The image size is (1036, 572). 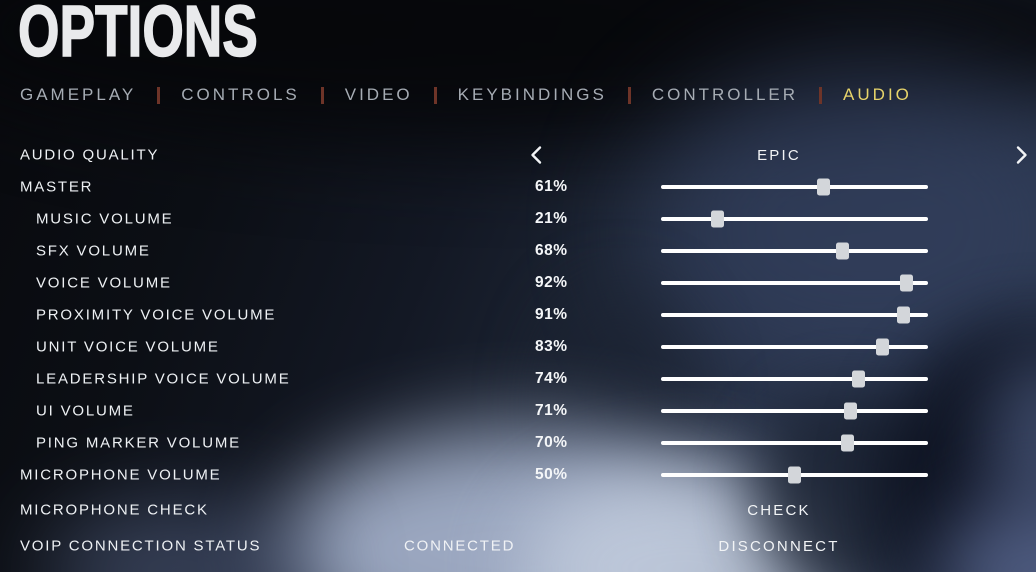 I want to click on settings-row-music-volume: MUSIC VOLUME 21%, so click(x=518, y=219).